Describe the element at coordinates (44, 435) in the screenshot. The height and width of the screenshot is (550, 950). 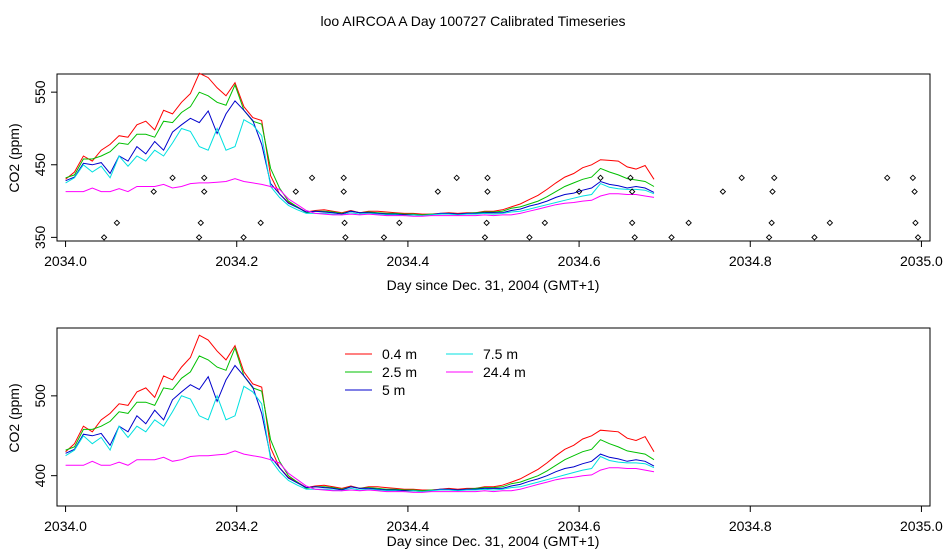
I see `y-axis: 400 500` at that location.